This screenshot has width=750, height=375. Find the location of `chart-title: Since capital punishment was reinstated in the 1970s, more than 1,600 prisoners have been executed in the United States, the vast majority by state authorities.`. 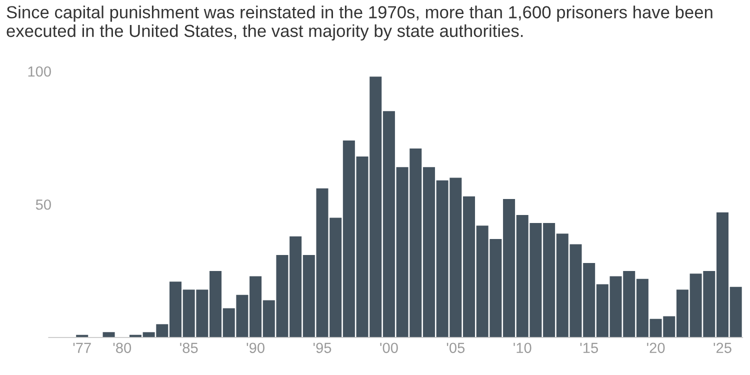

chart-title: Since capital punishment was reinstated in the 1970s, more than 1,600 prisoners have been executed in the United States, the vast majority by state authorities. is located at coordinates (359, 23).